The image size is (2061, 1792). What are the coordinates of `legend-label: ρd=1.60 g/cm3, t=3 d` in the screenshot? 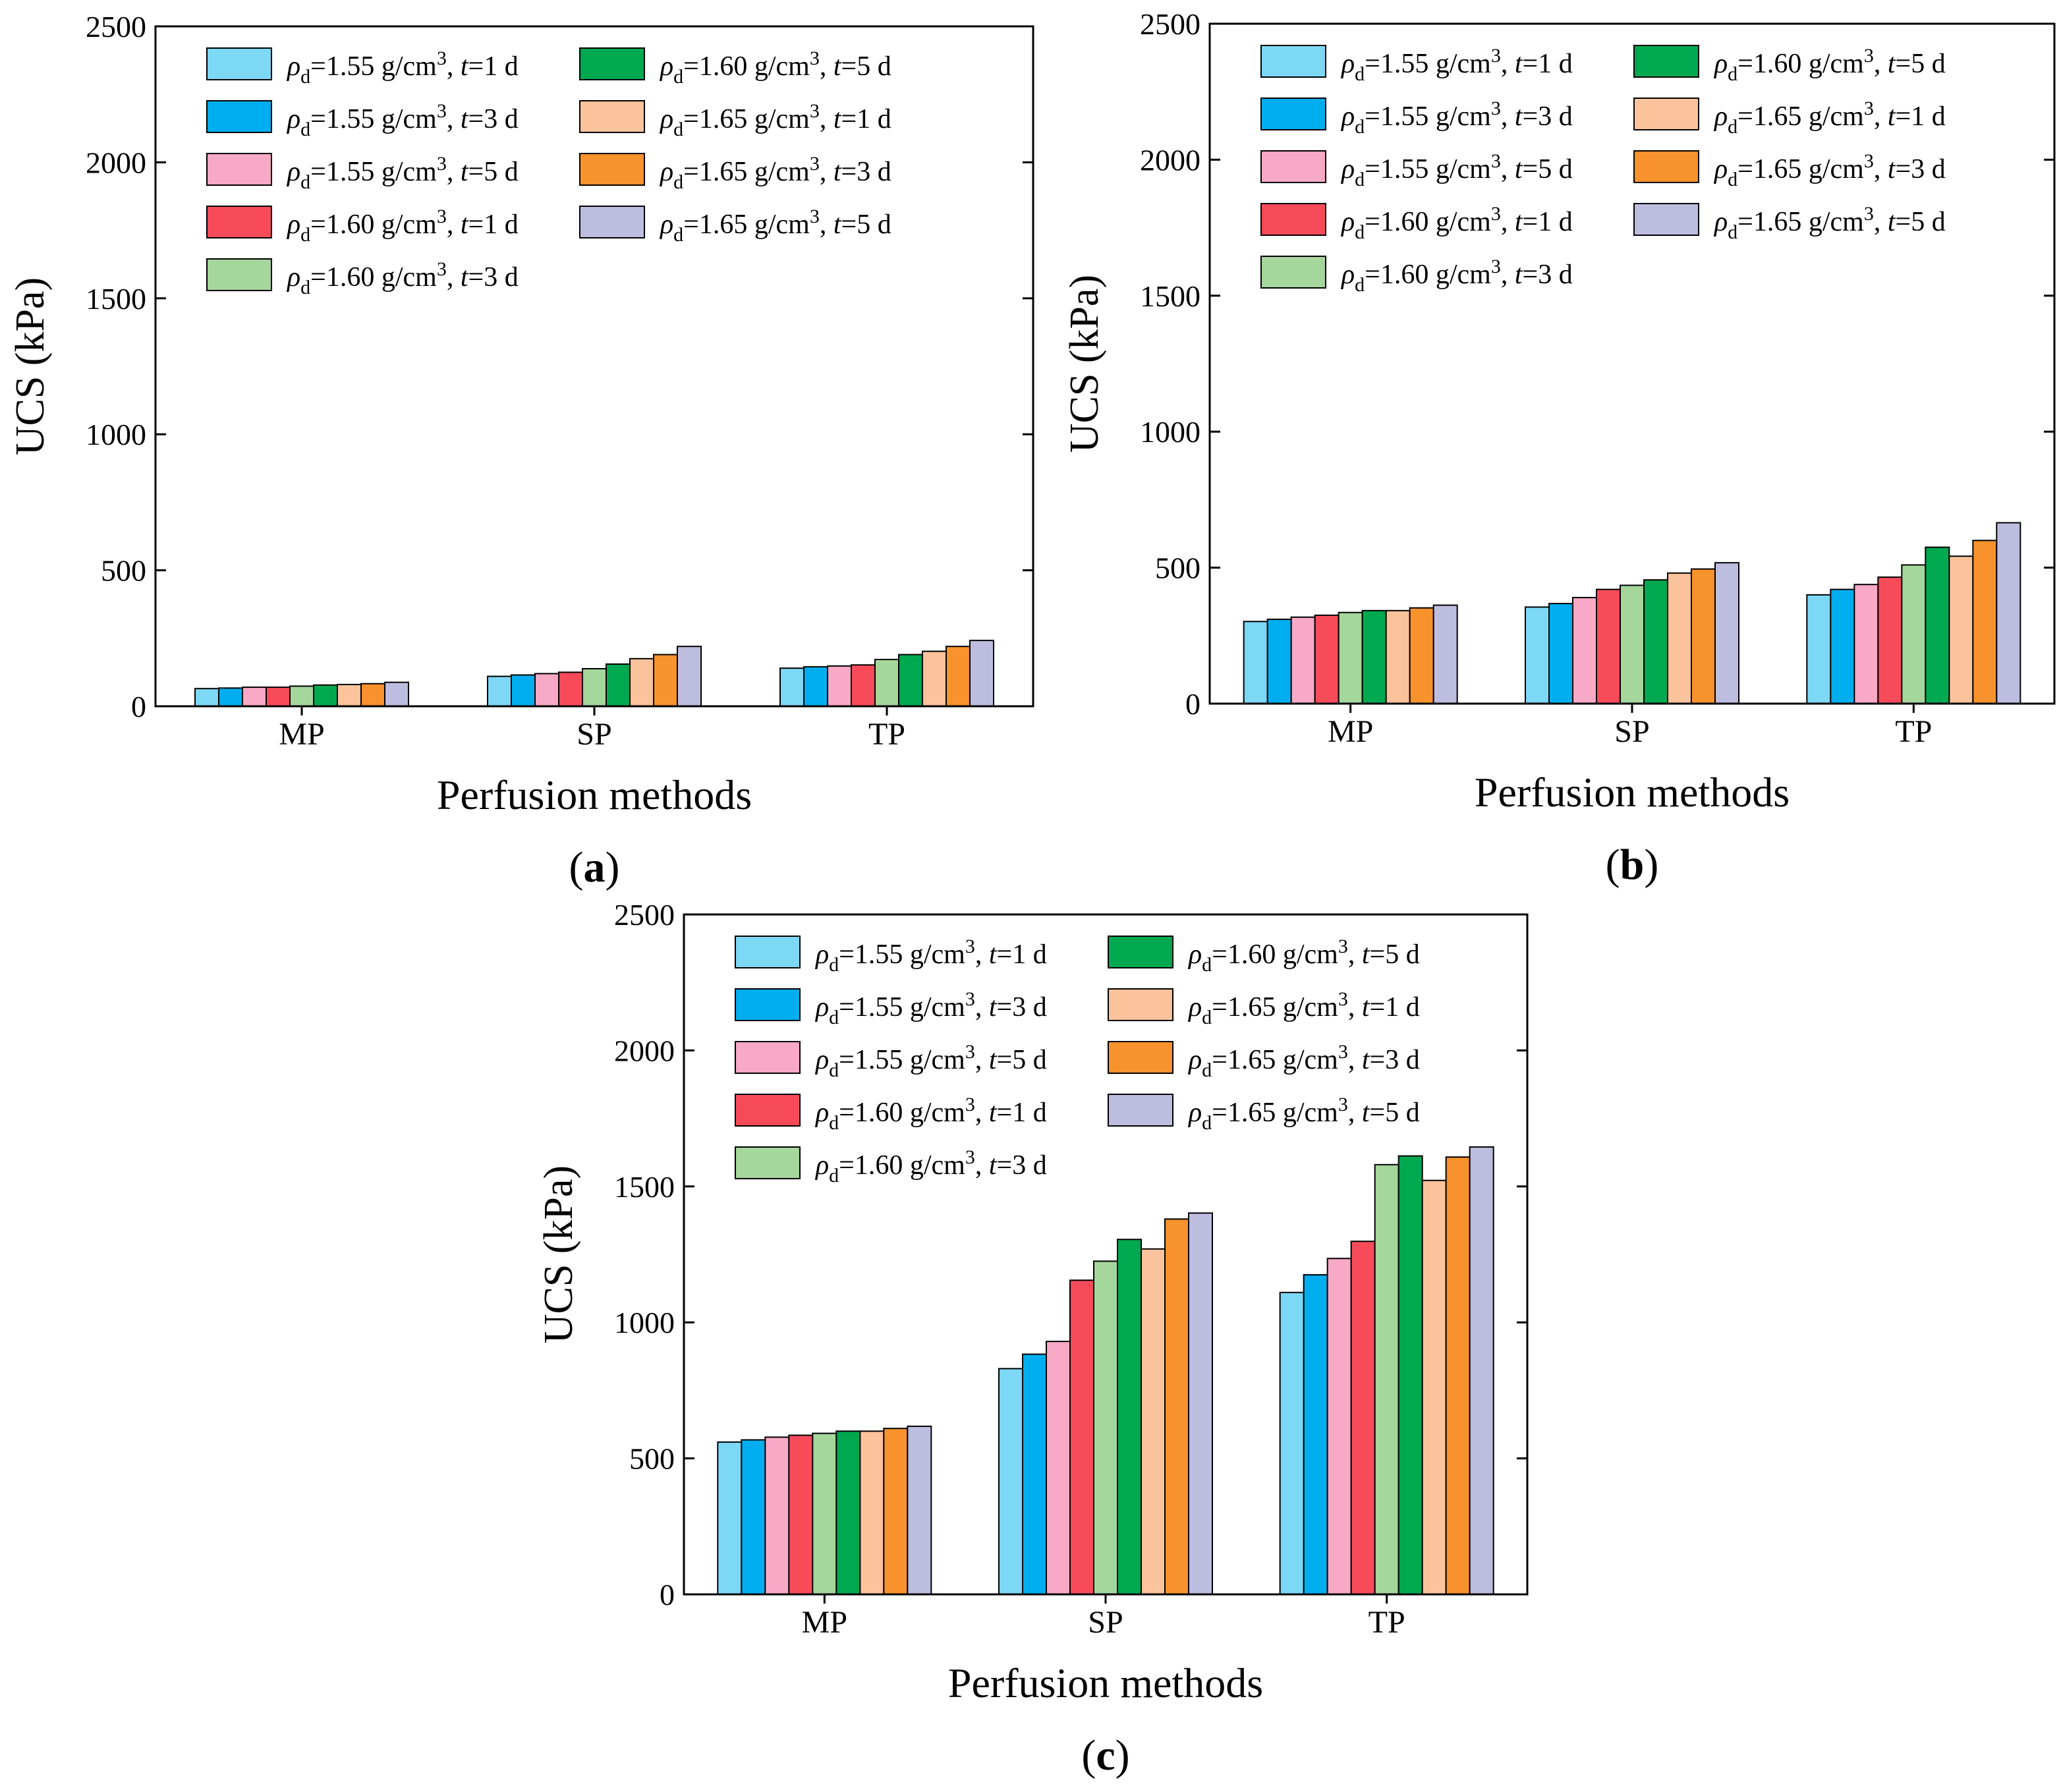 It's located at (931, 1166).